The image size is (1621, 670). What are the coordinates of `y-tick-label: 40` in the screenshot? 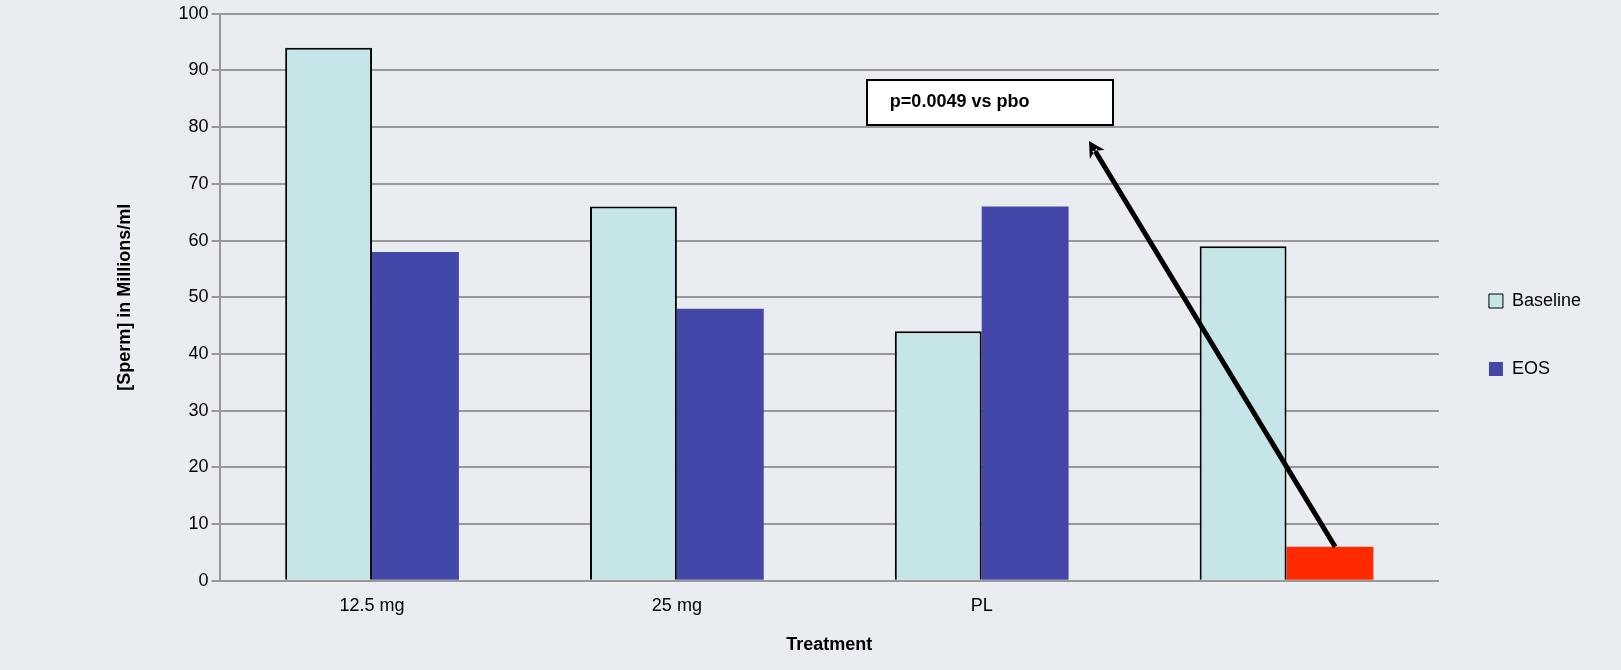 It's located at (198, 352).